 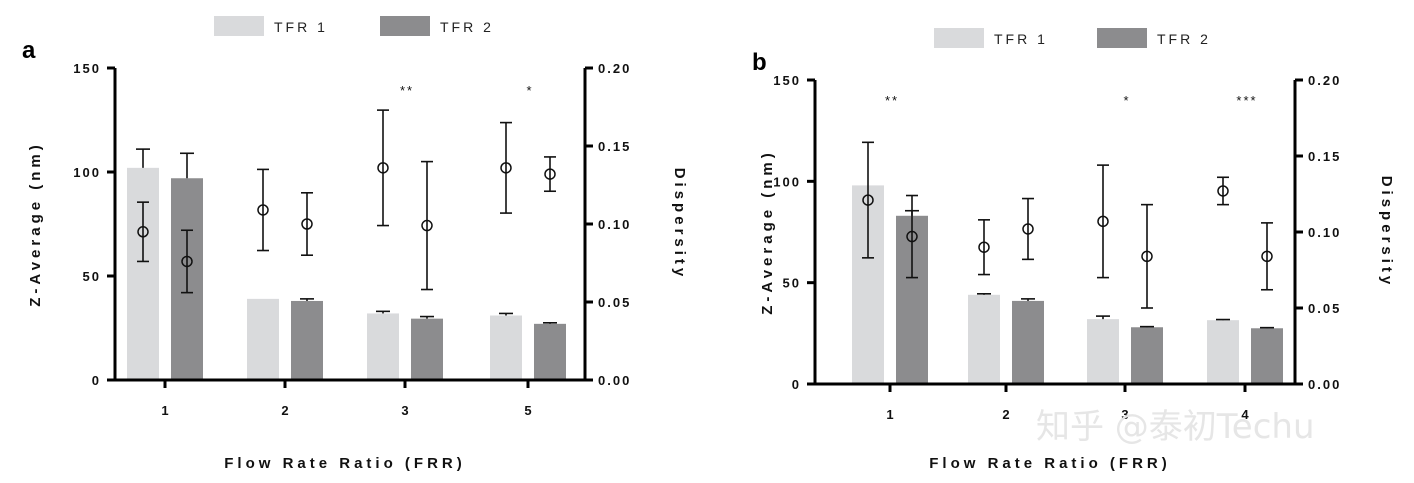 I want to click on panel-b-significance-1: **, so click(x=892, y=100).